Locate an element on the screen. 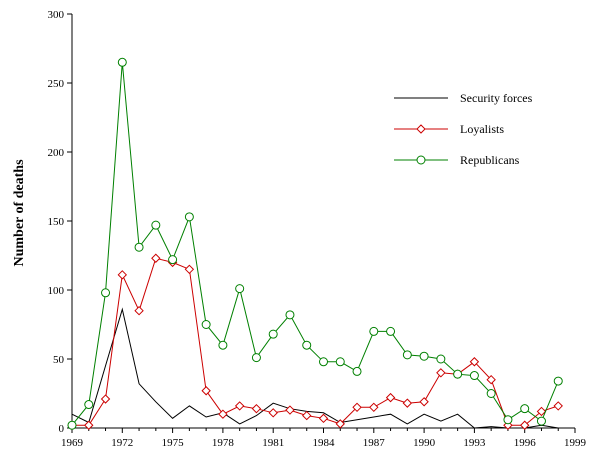  x-tick-label: 1972 is located at coordinates (122, 443).